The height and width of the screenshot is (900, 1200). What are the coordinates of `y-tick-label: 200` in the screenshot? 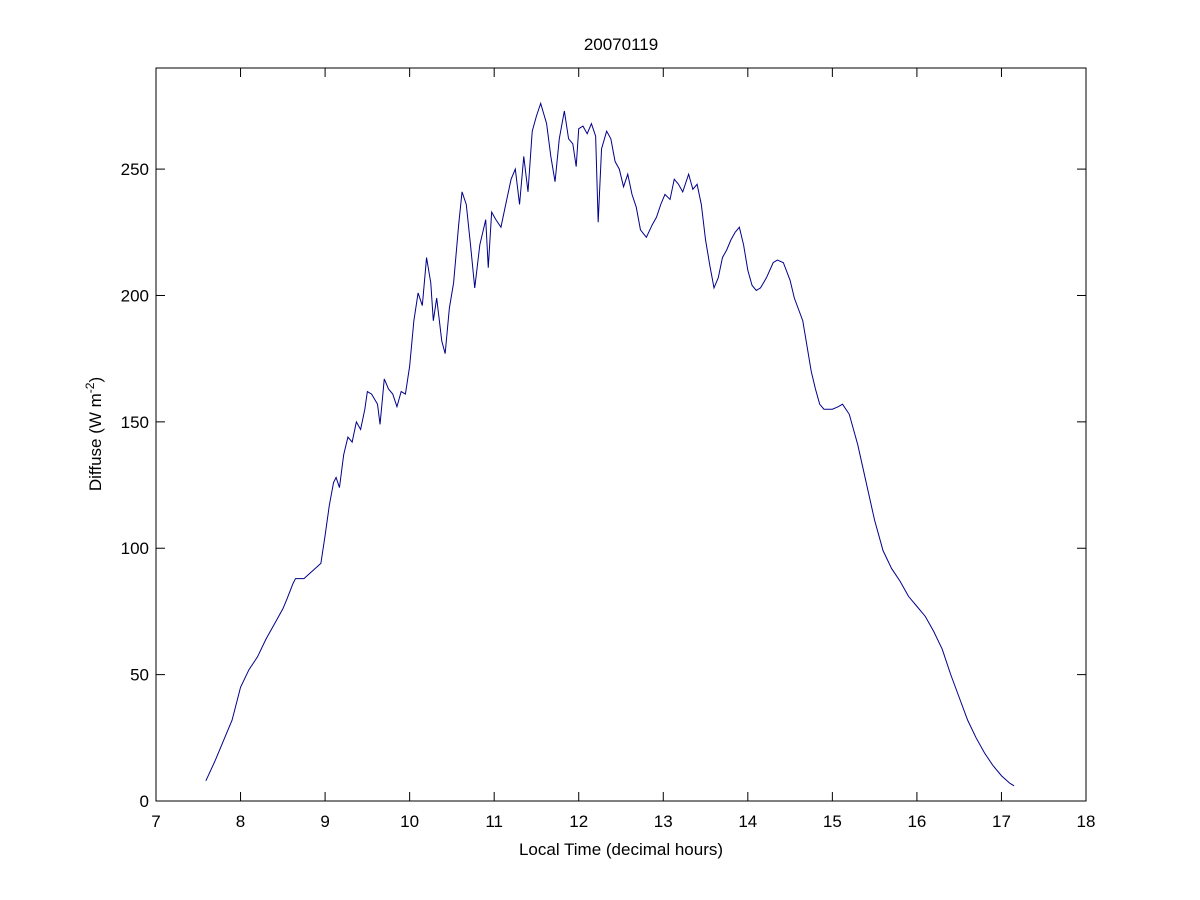 It's located at (135, 295).